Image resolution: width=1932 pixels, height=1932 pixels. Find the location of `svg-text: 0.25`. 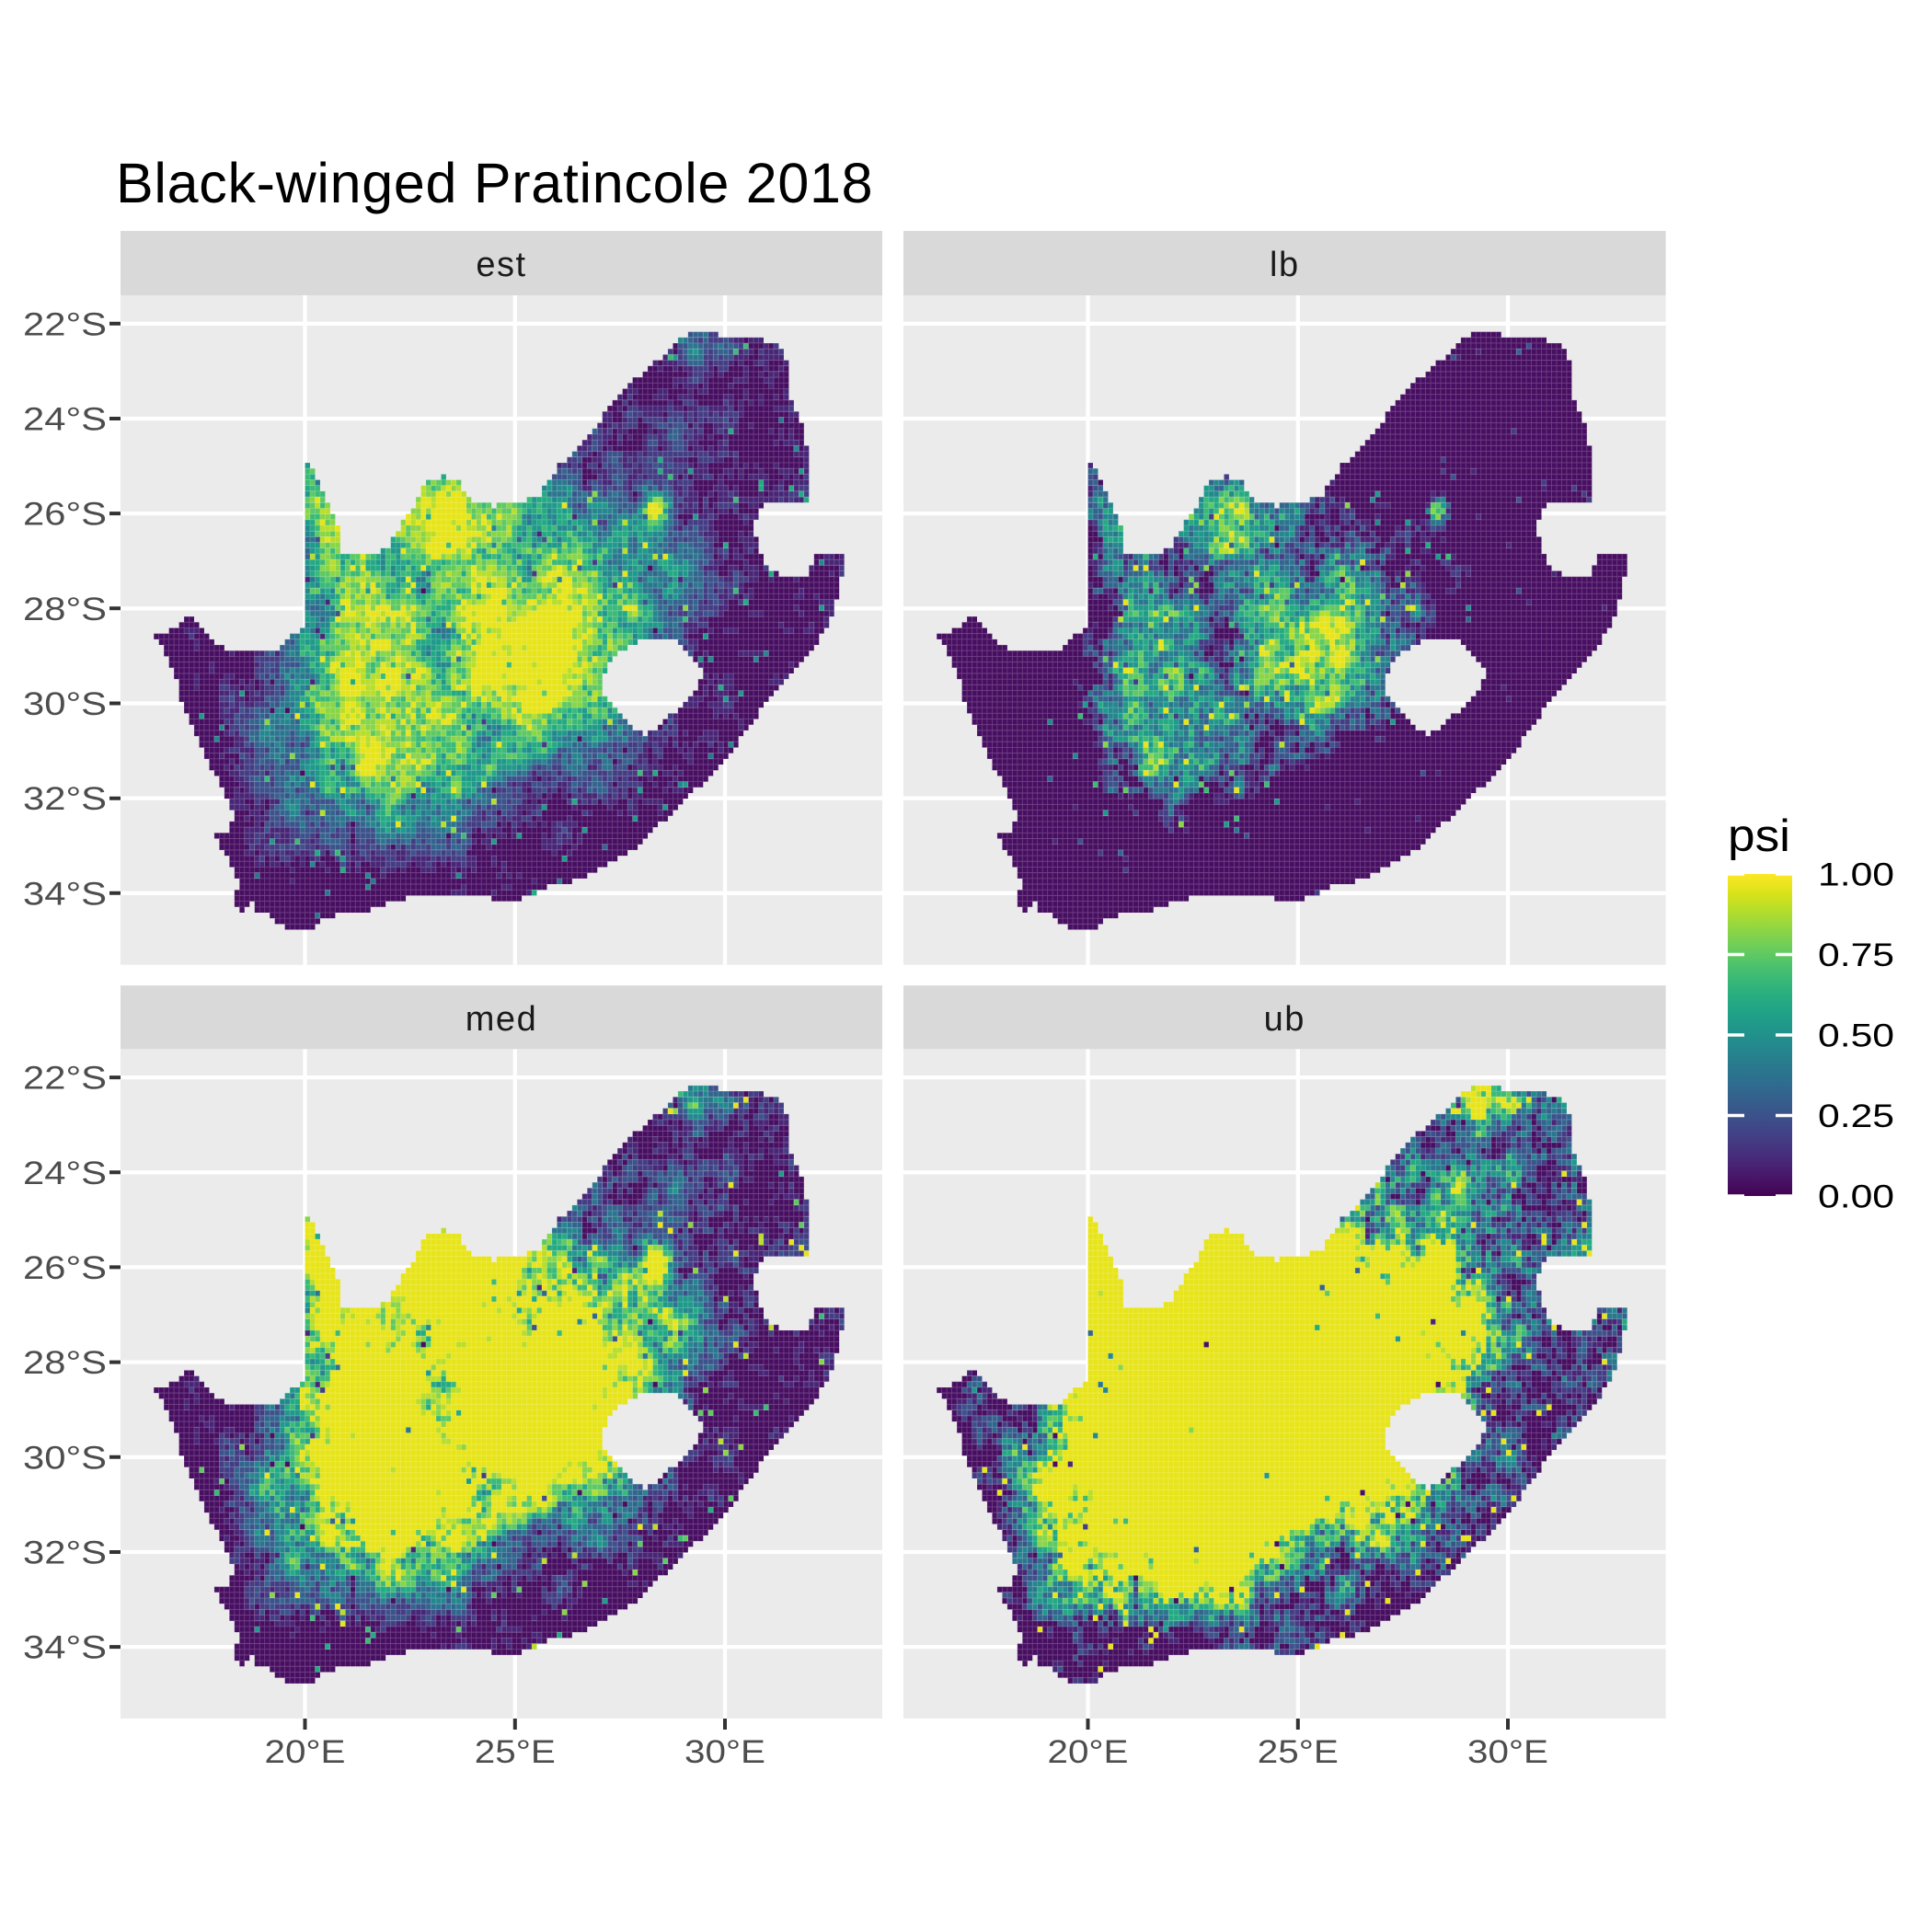

svg-text: 0.25 is located at coordinates (1856, 1116).